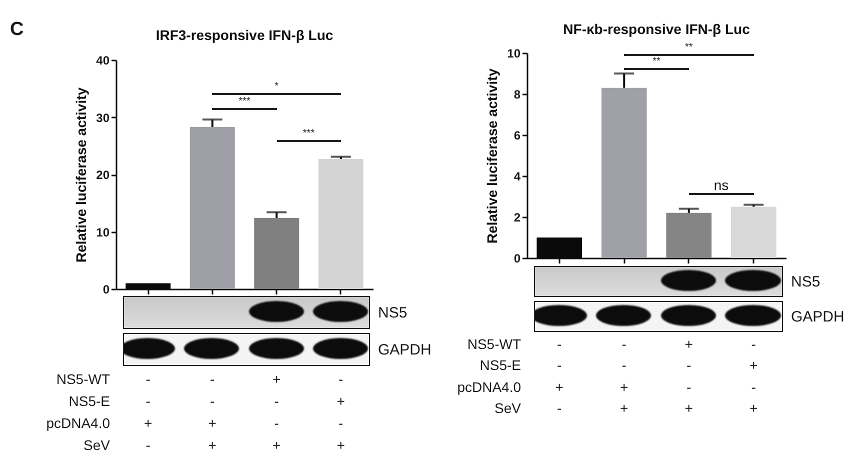  I want to click on annotation: *, so click(276, 86).